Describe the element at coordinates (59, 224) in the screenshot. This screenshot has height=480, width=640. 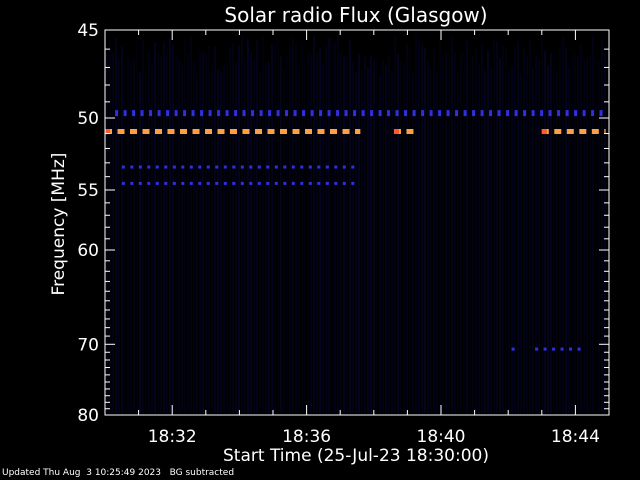
I see `y-axis-label: Frequency [MHz]` at that location.